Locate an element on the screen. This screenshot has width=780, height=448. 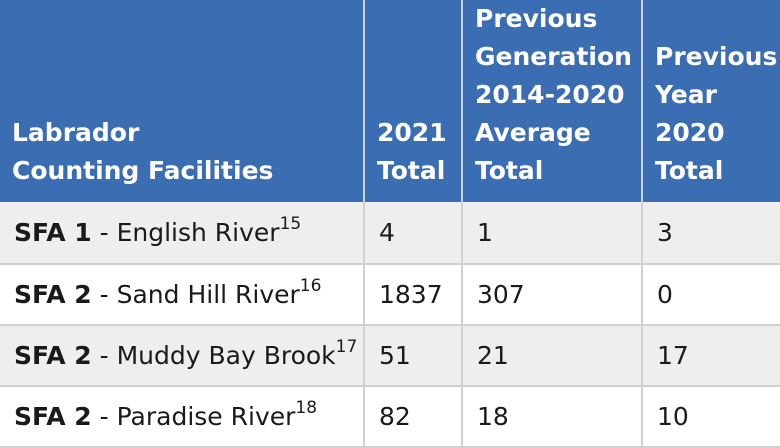
prev-gen-avg-cell: 21 is located at coordinates (552, 356).